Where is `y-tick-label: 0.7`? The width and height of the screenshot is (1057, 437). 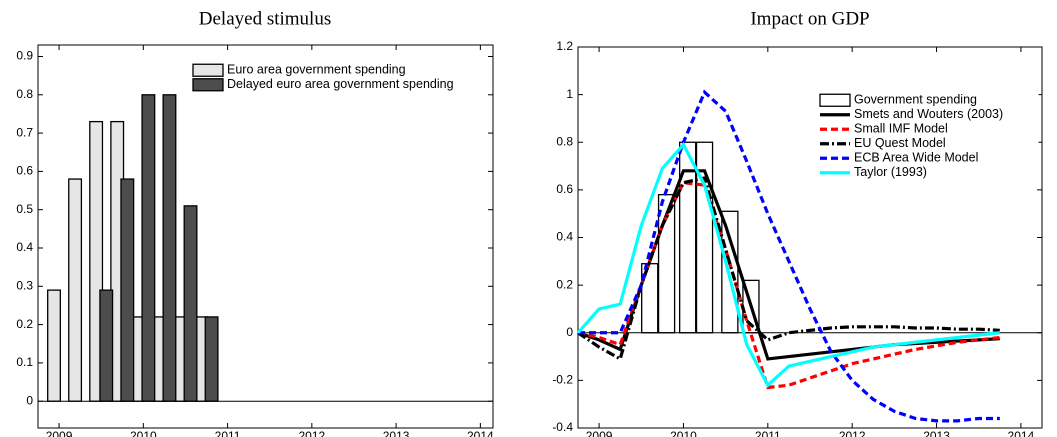 y-tick-label: 0.7 is located at coordinates (24, 132).